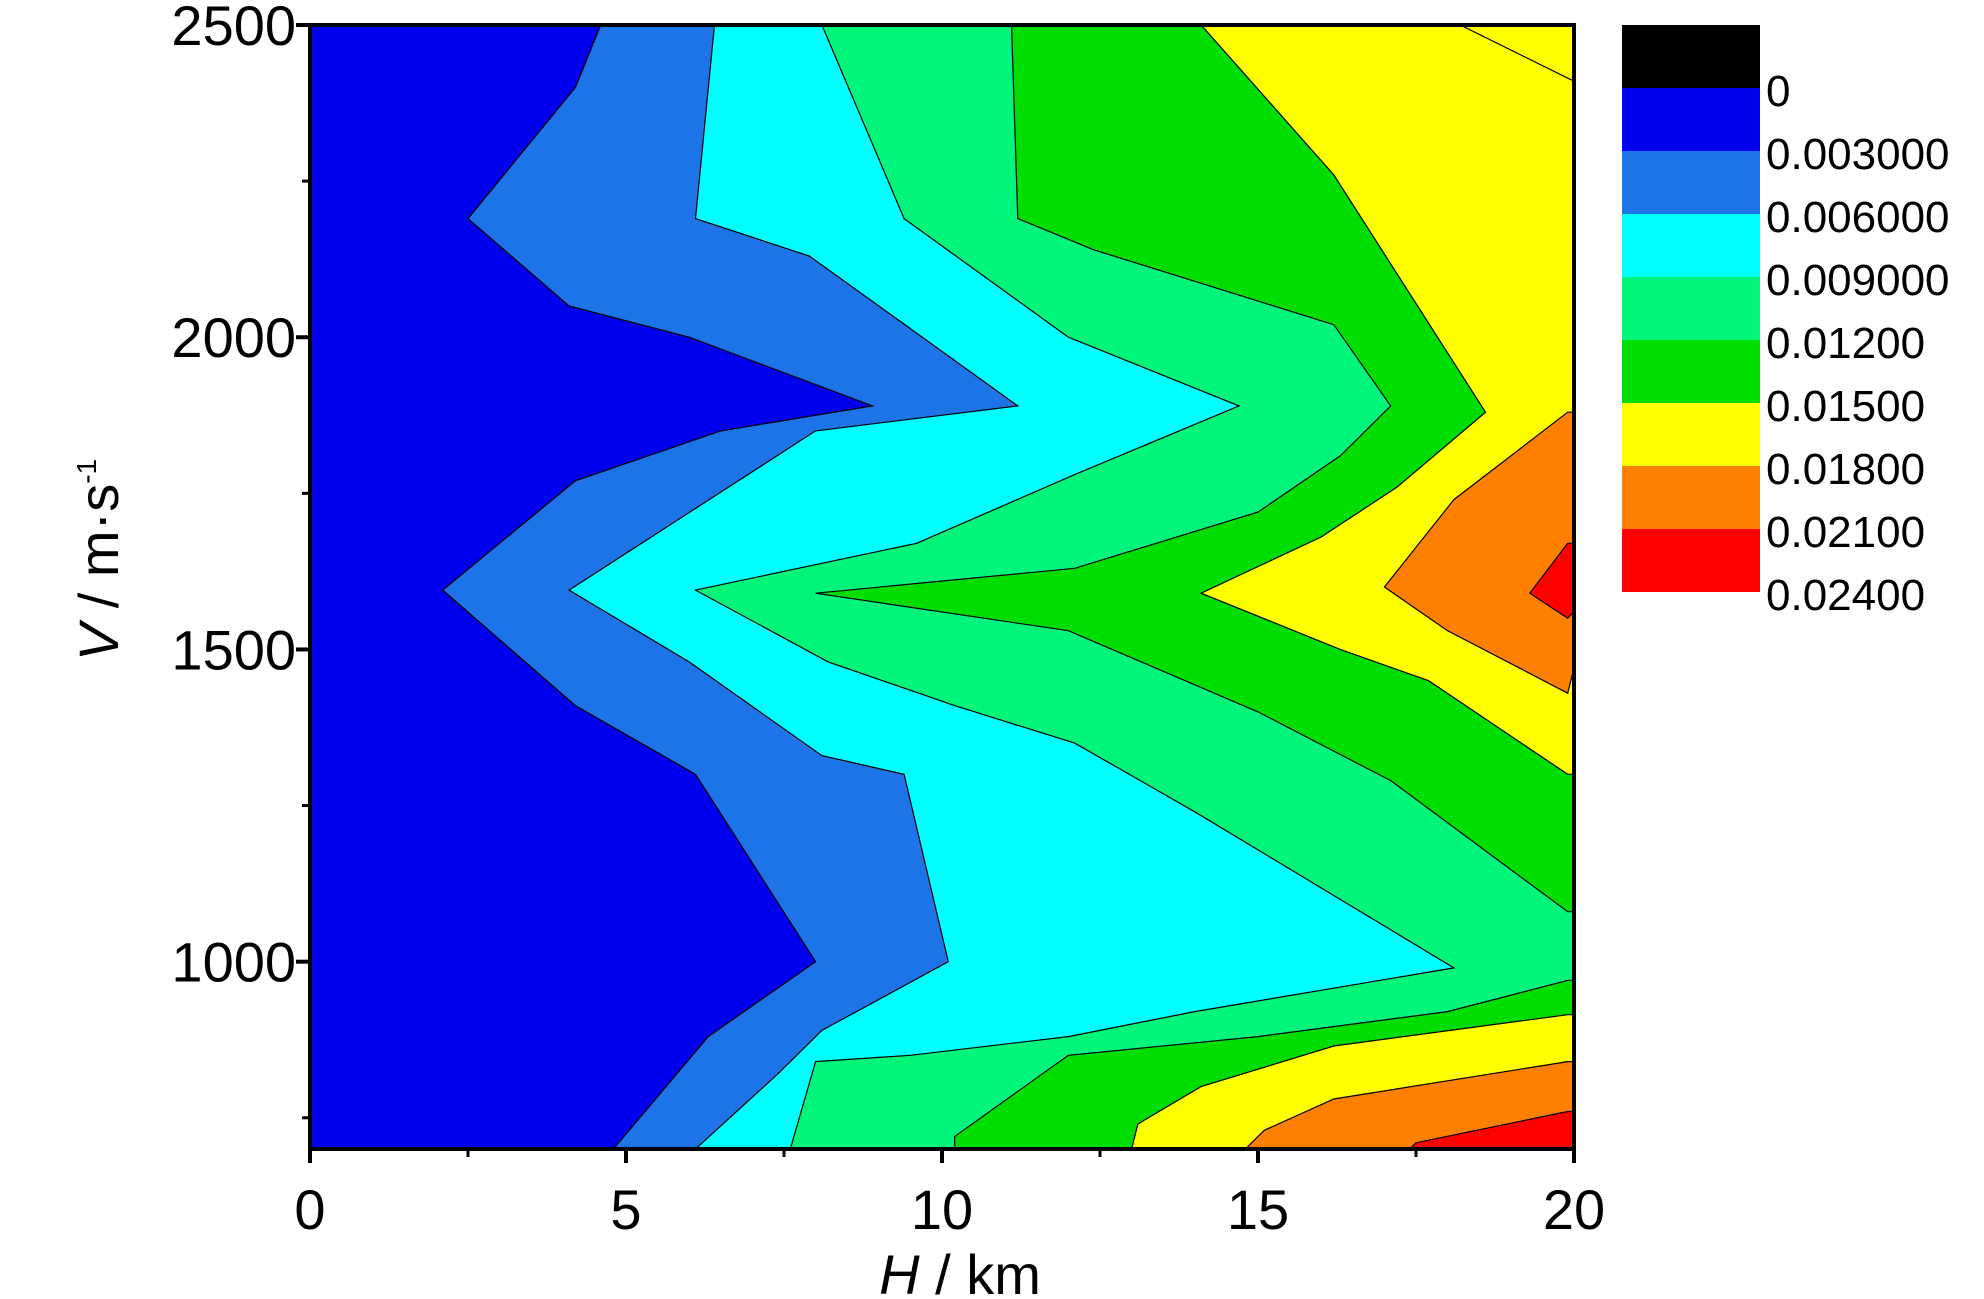  I want to click on legend-label: 0.01500, so click(1845, 406).